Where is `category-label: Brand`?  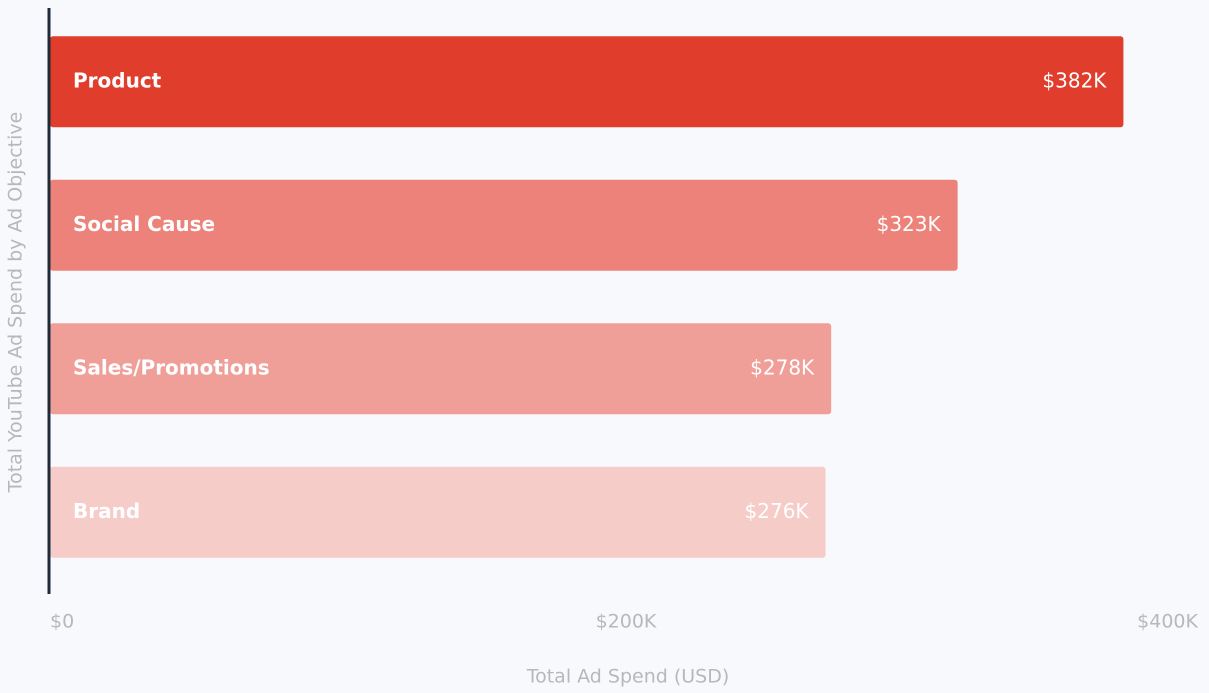 category-label: Brand is located at coordinates (106, 511).